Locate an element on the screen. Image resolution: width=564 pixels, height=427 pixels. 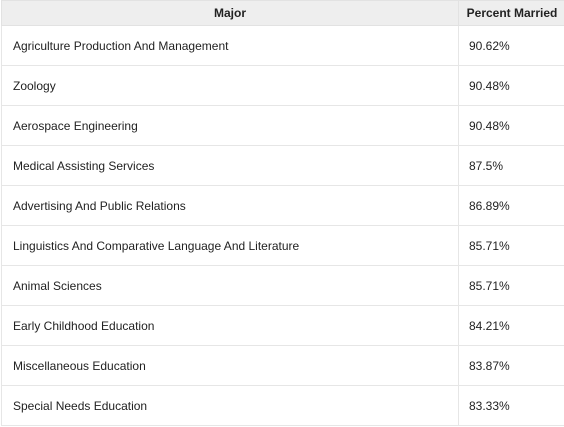
cell-percent-married: 84.21% is located at coordinates (511, 325).